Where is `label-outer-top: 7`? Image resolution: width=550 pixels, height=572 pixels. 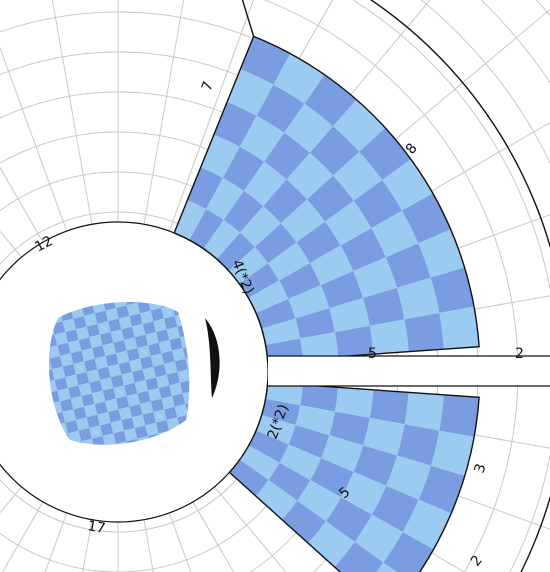 label-outer-top: 7 is located at coordinates (208, 86).